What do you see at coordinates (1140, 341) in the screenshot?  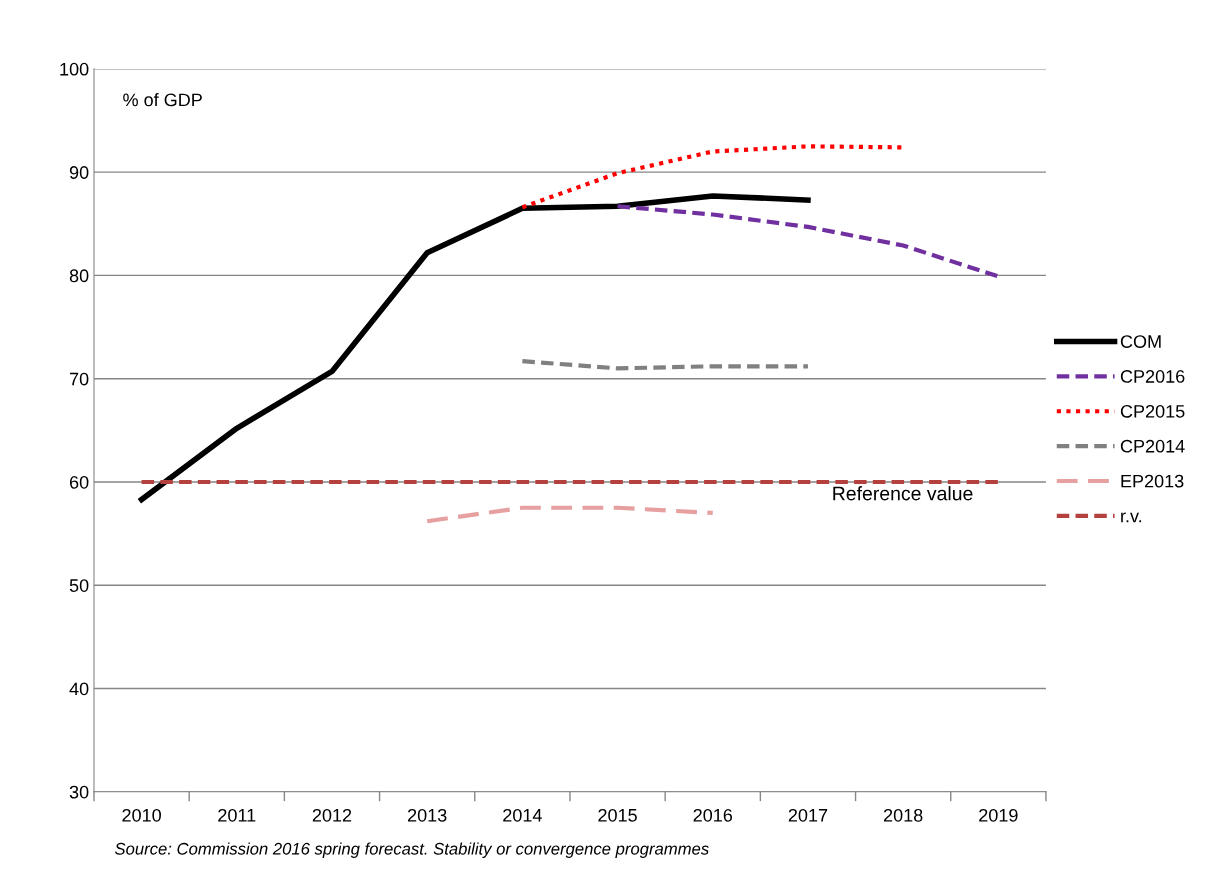 I see `legend-label: COM` at bounding box center [1140, 341].